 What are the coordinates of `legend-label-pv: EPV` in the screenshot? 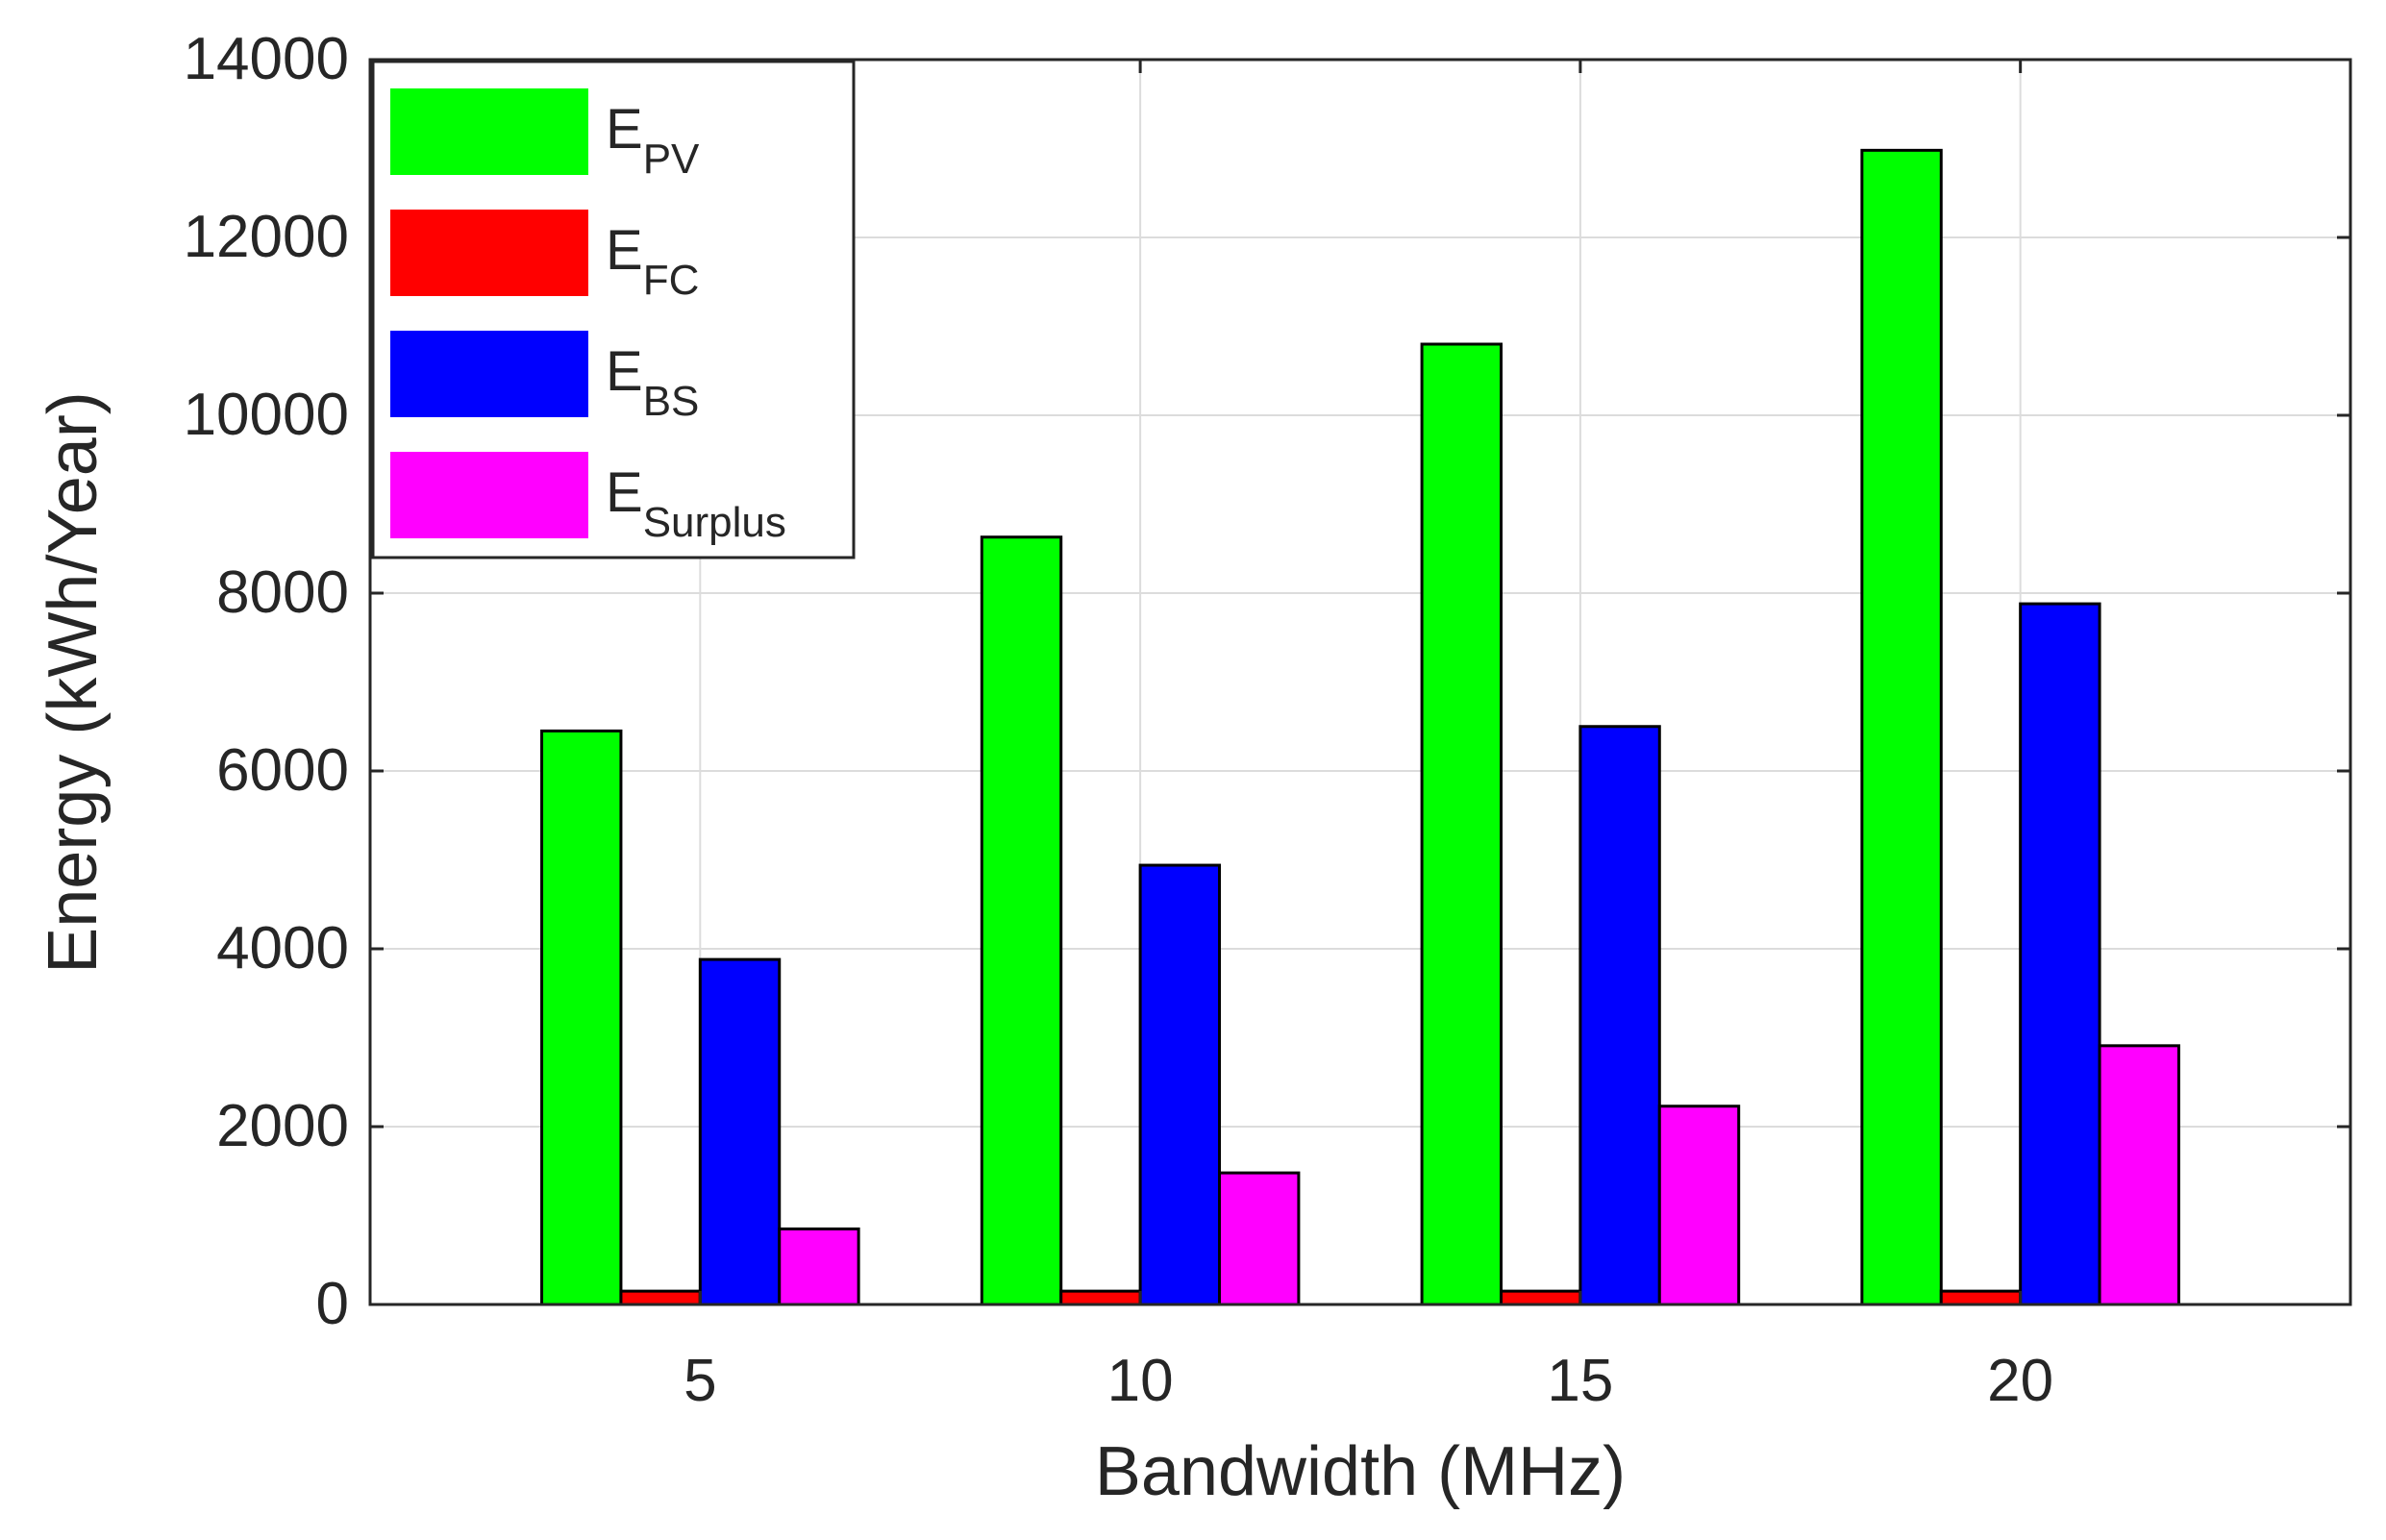 It's located at (653, 140).